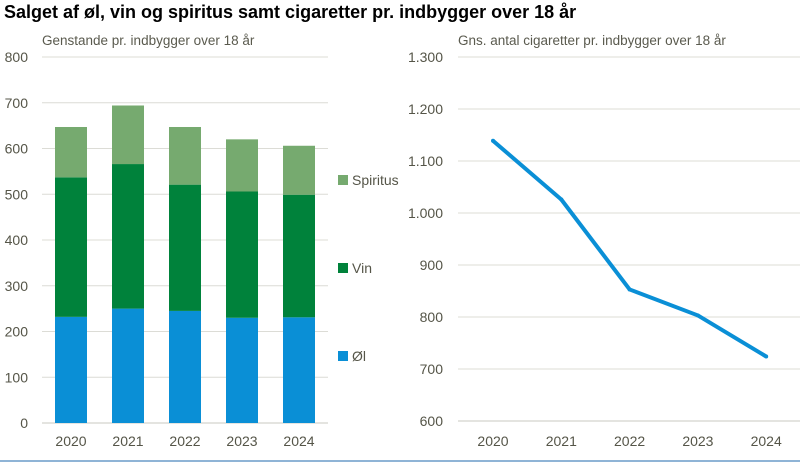 The width and height of the screenshot is (800, 463). What do you see at coordinates (17, 240) in the screenshot?
I see `y-tick-label: 400` at bounding box center [17, 240].